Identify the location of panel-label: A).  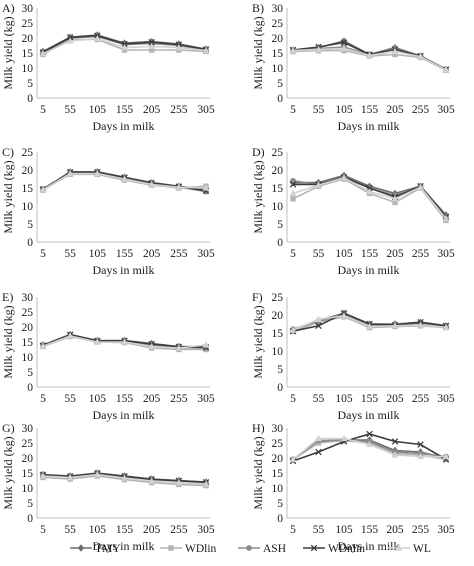
(8, 8).